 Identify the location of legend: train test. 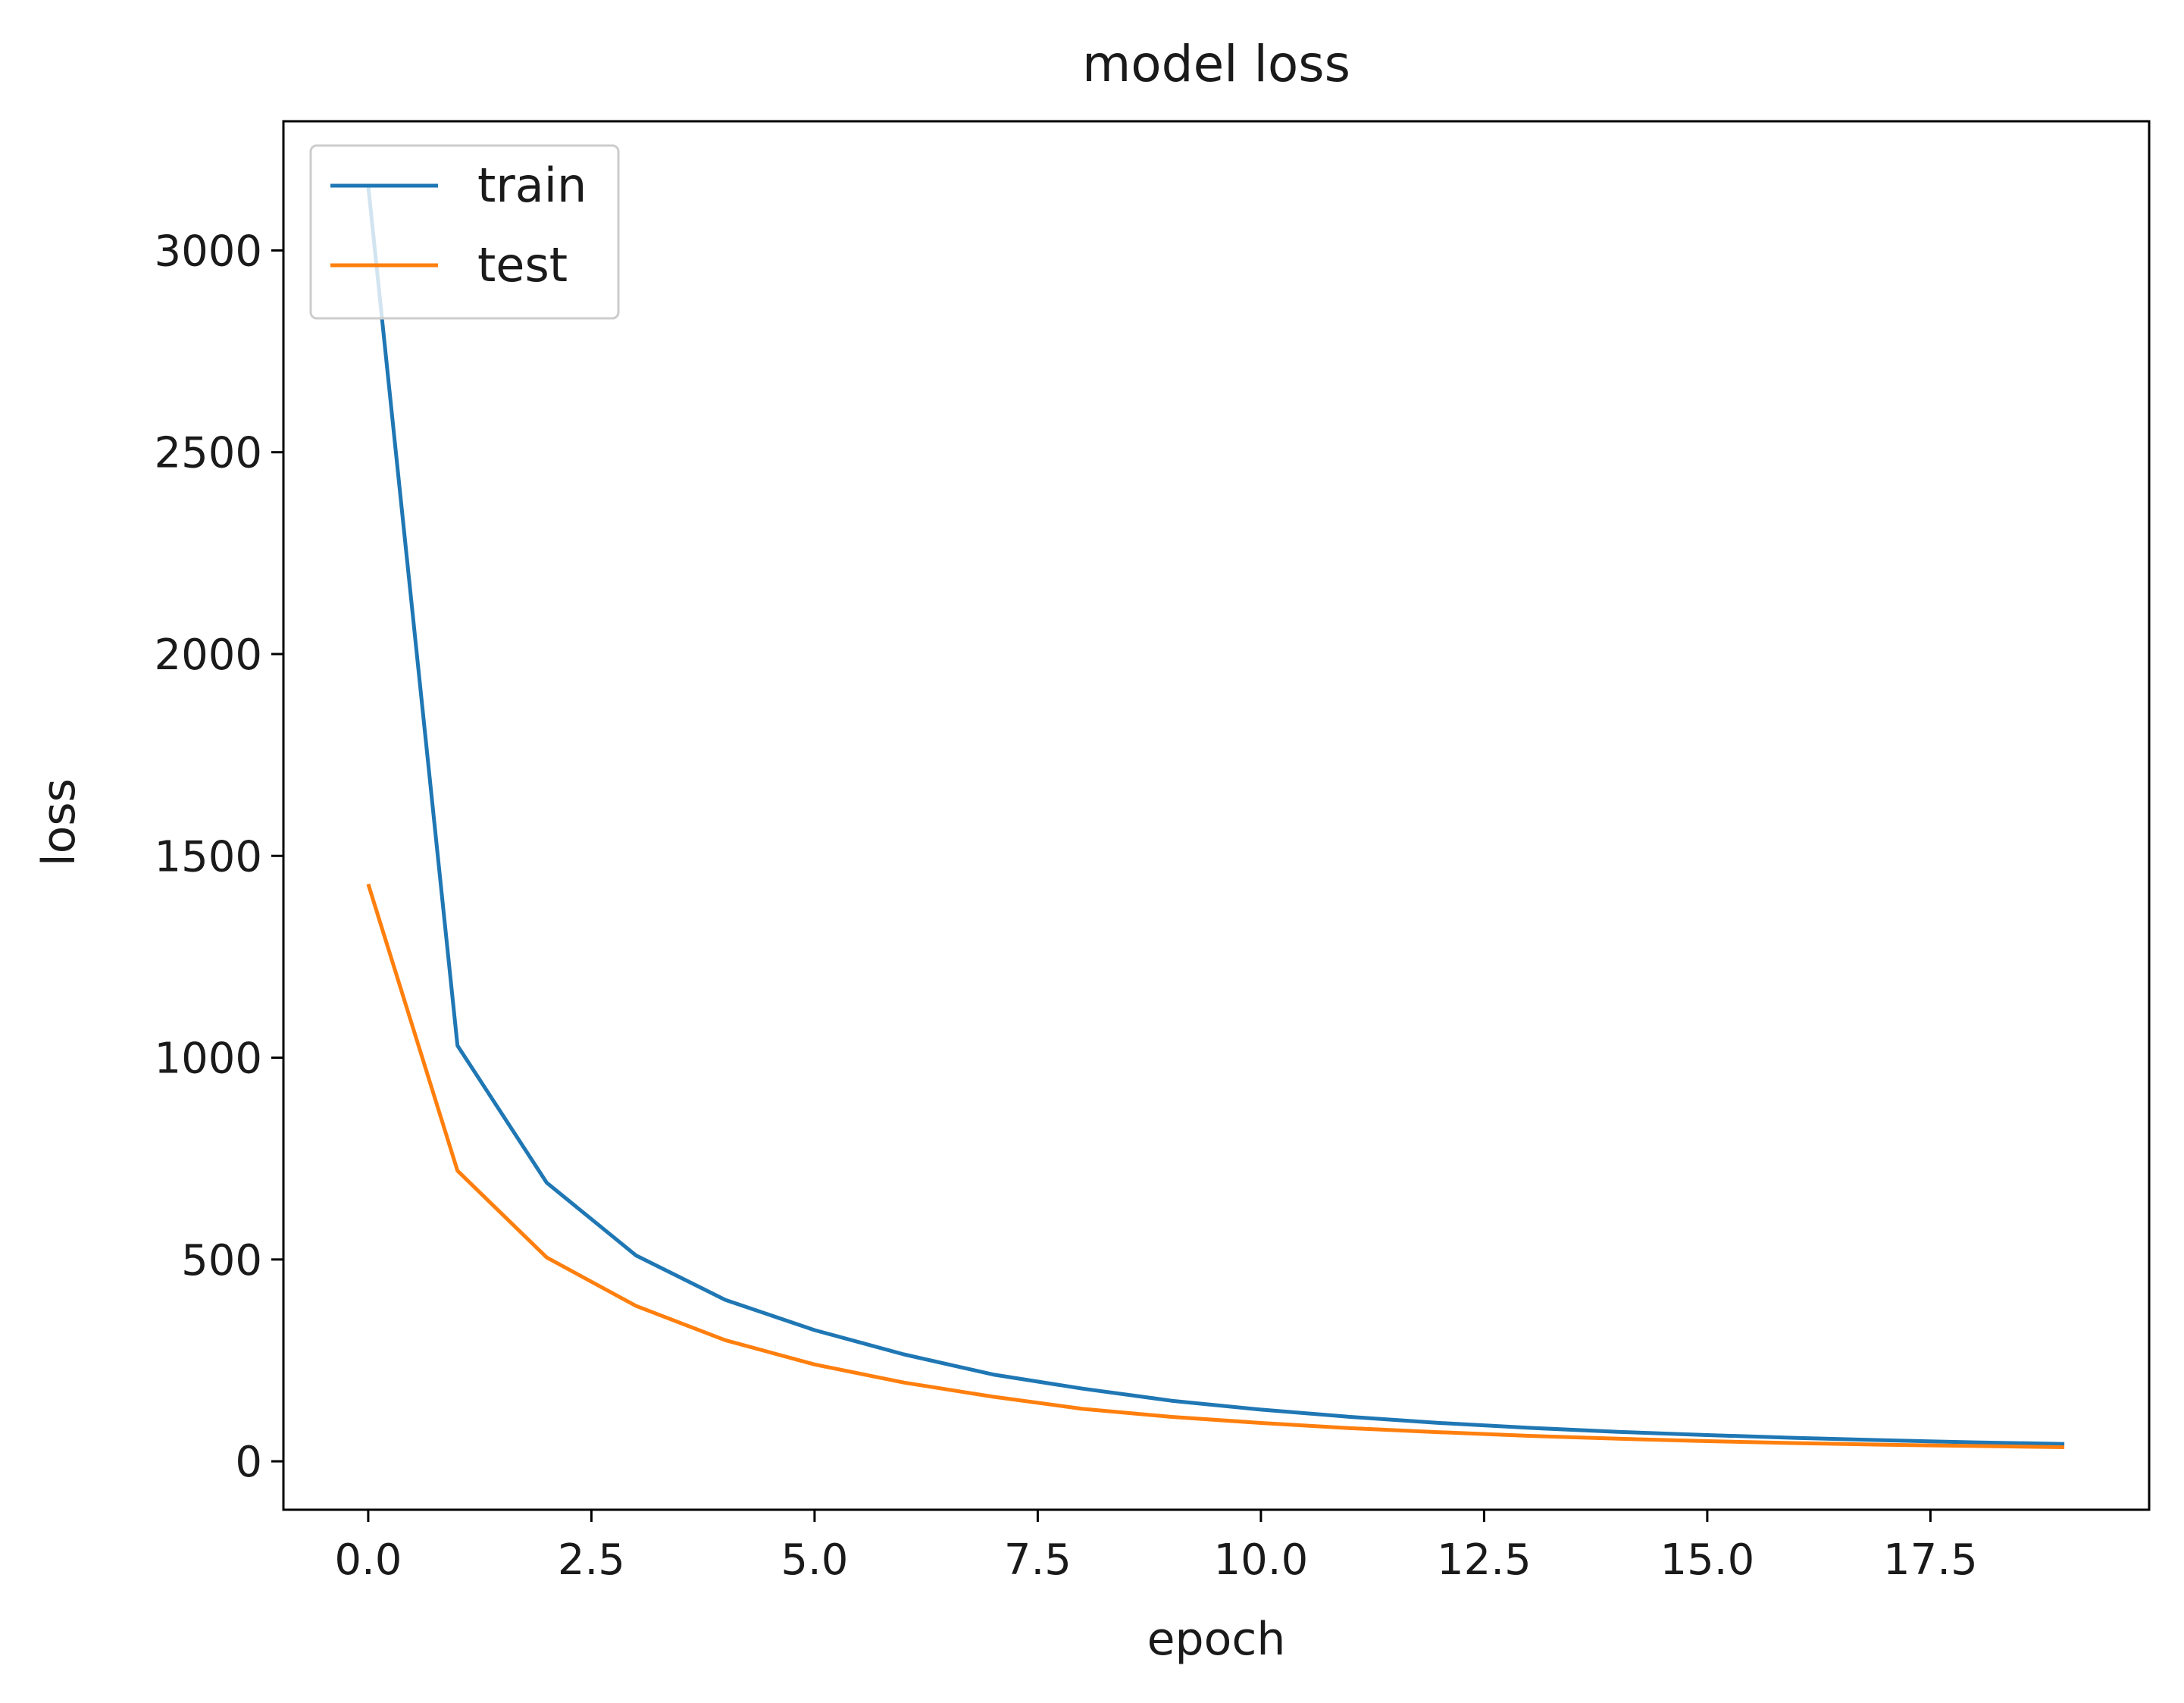
(464, 232).